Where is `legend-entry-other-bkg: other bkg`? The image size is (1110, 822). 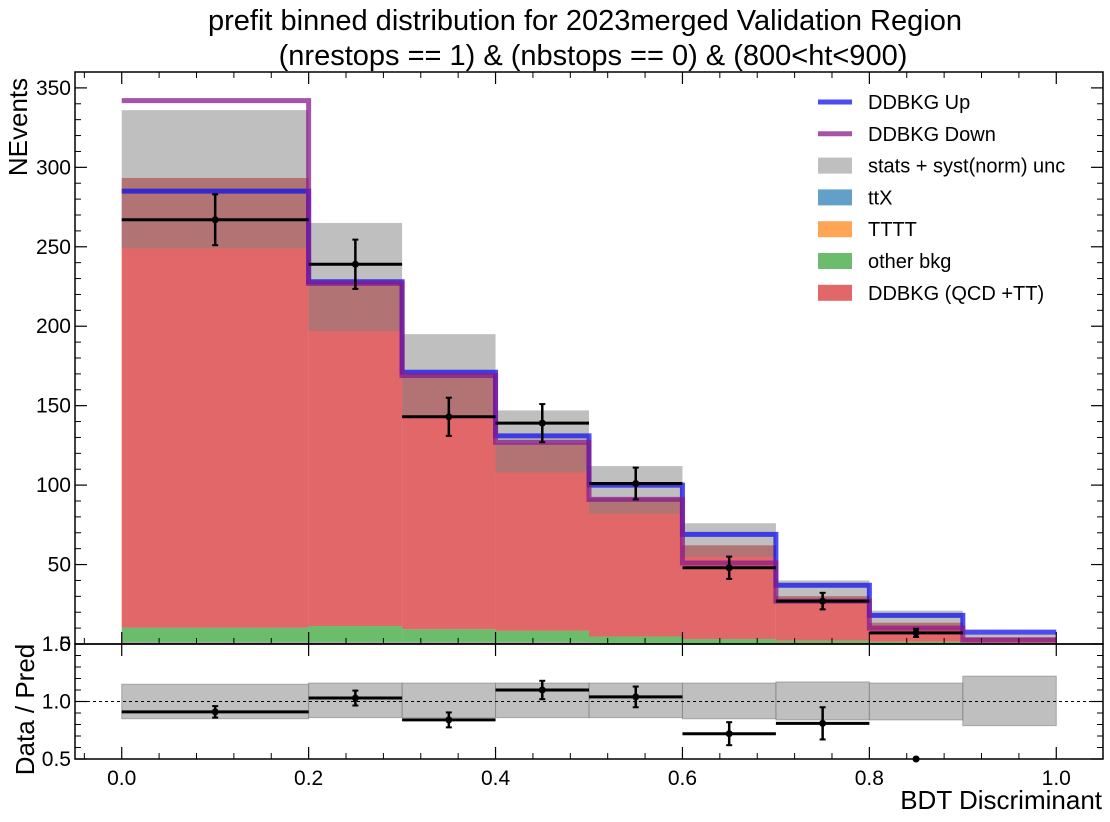 legend-entry-other-bkg: other bkg is located at coordinates (884, 262).